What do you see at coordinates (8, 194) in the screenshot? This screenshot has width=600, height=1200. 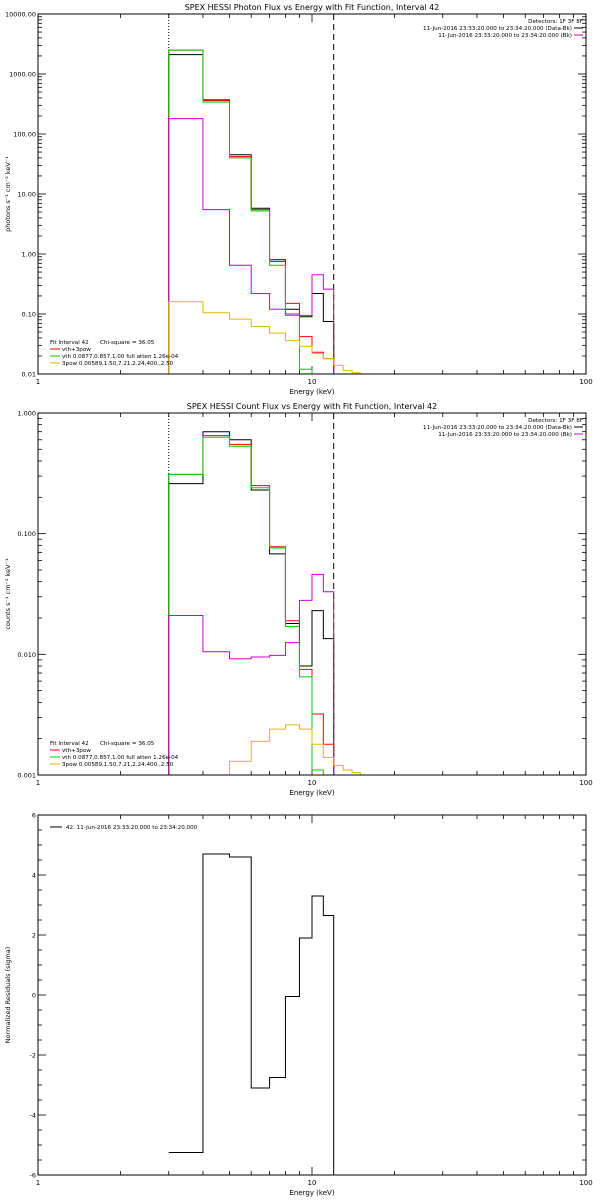 I see `y-axis-label: photons s⁻¹ cm⁻² keV⁻¹` at bounding box center [8, 194].